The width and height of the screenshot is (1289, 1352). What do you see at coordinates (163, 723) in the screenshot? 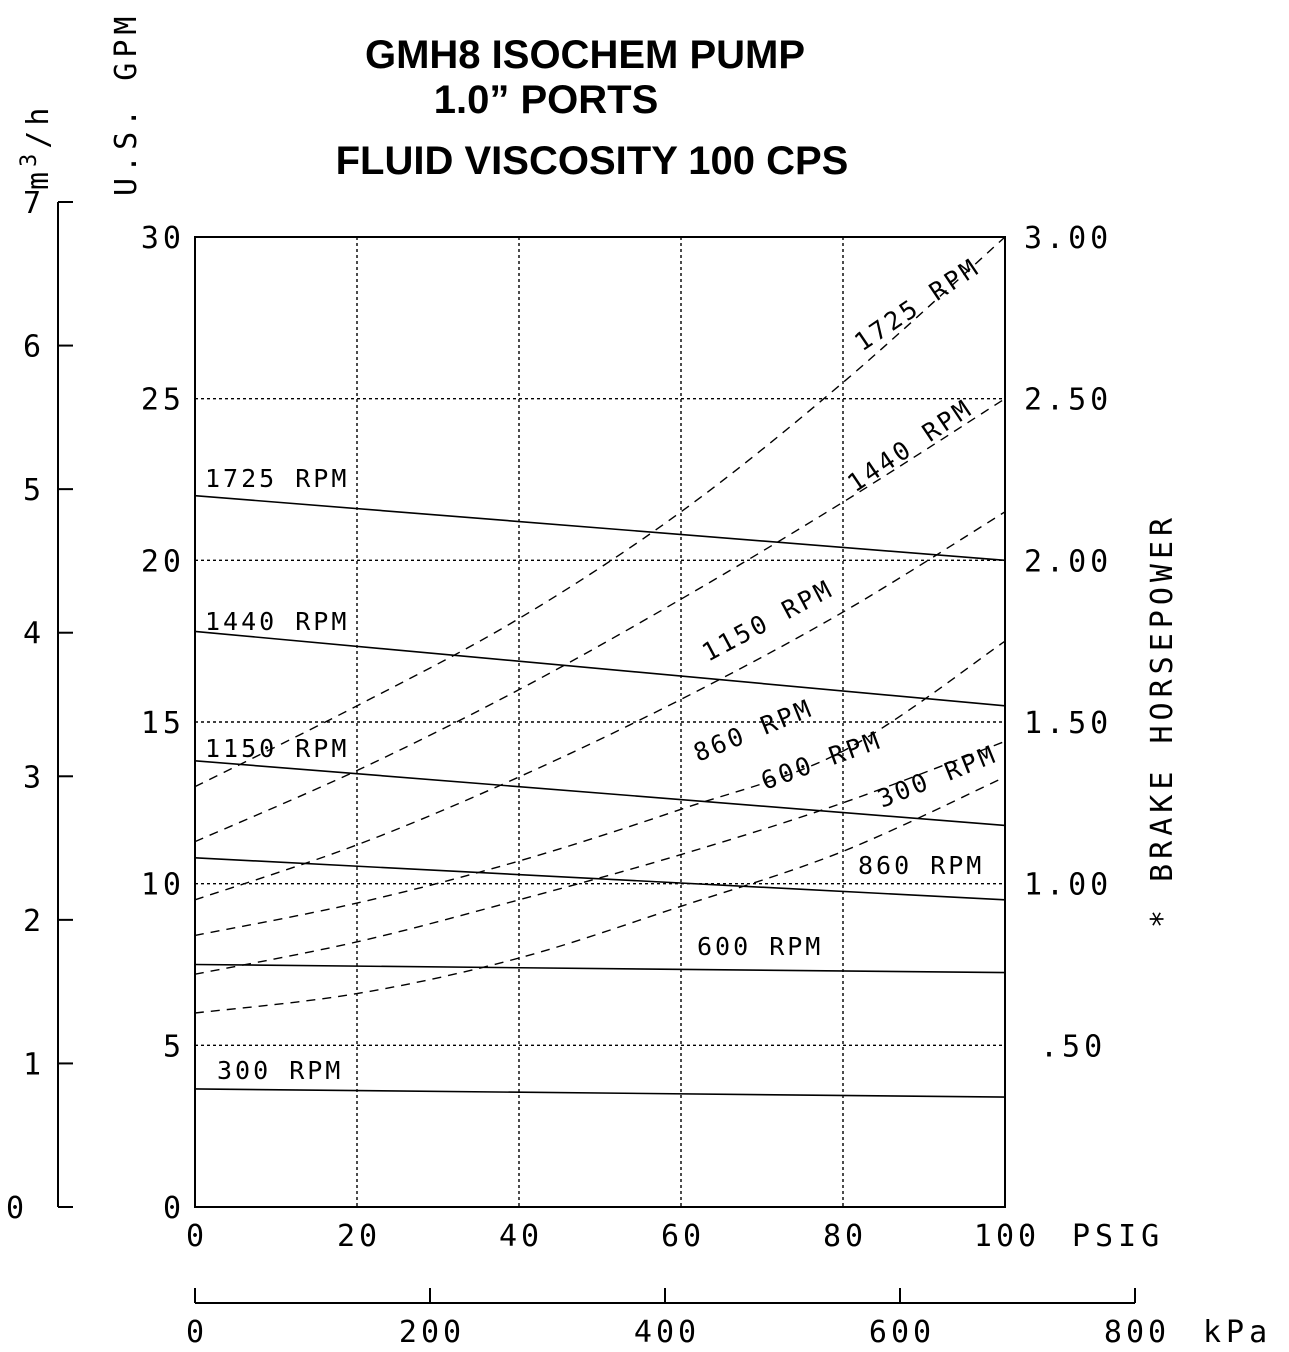
I see `y-tick-label: 15` at bounding box center [163, 723].